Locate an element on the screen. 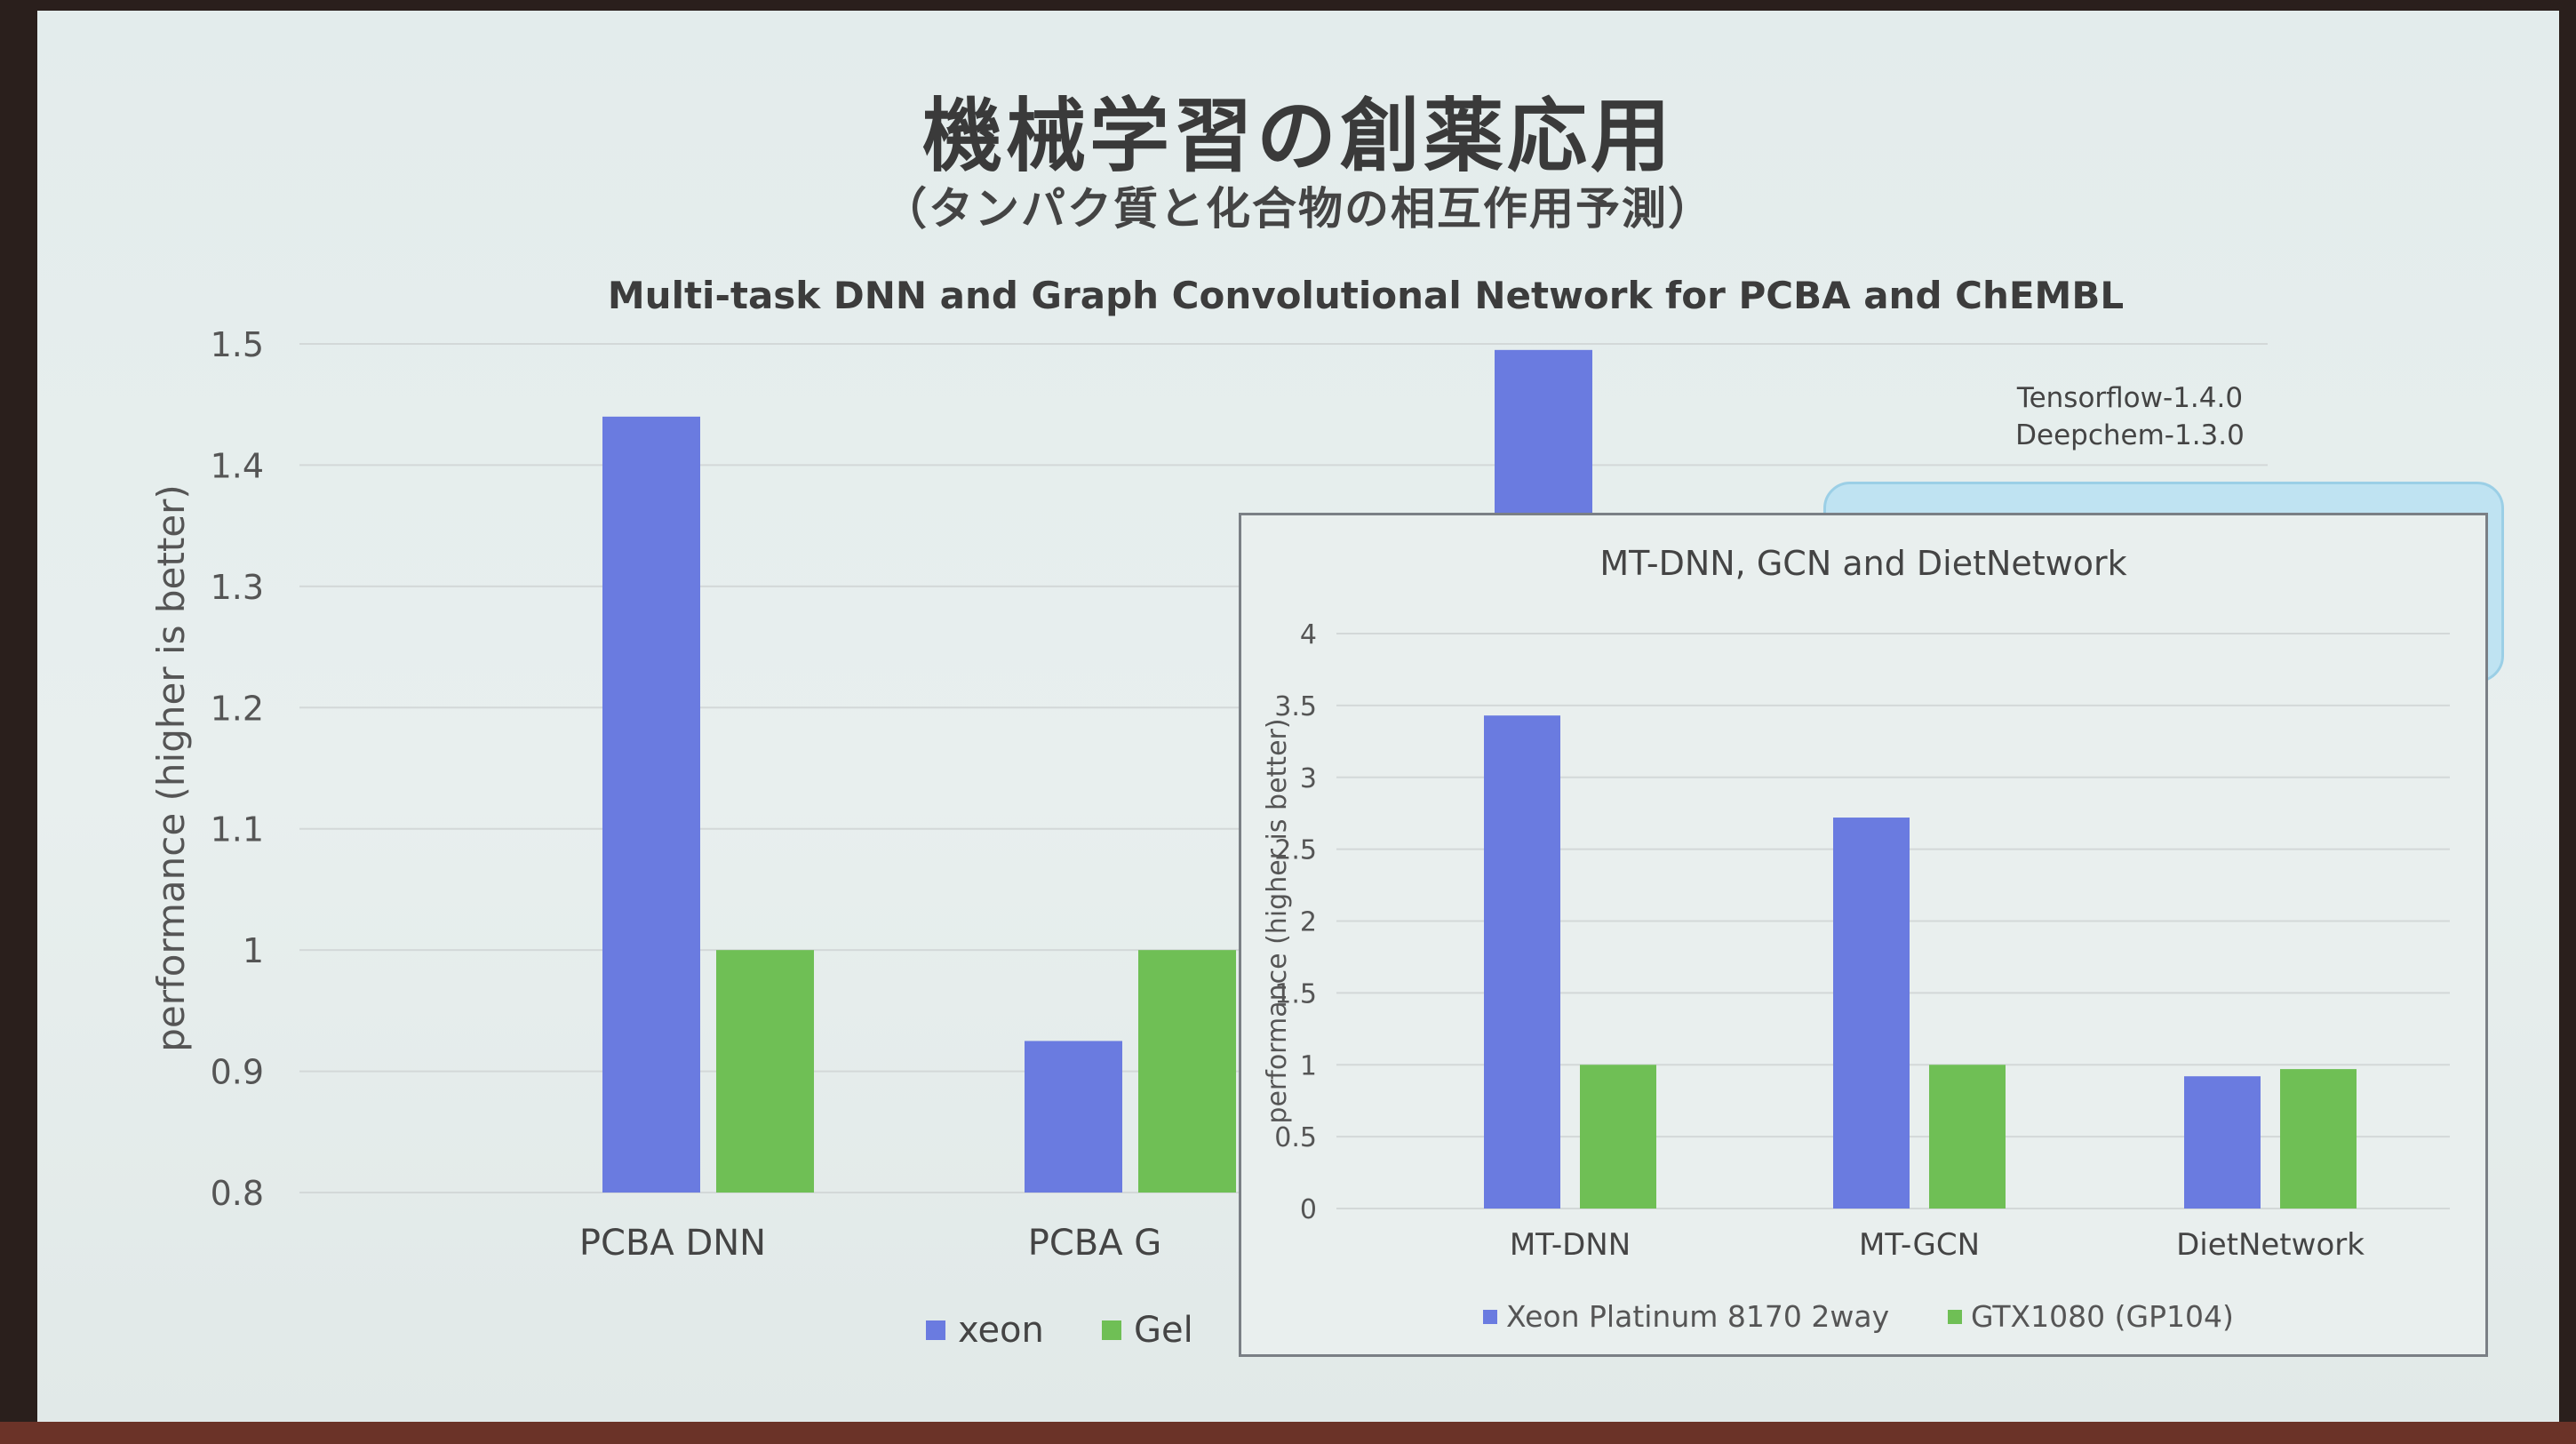 The image size is (2576, 1444). main-ytick-label: 0.8 is located at coordinates (237, 1193).